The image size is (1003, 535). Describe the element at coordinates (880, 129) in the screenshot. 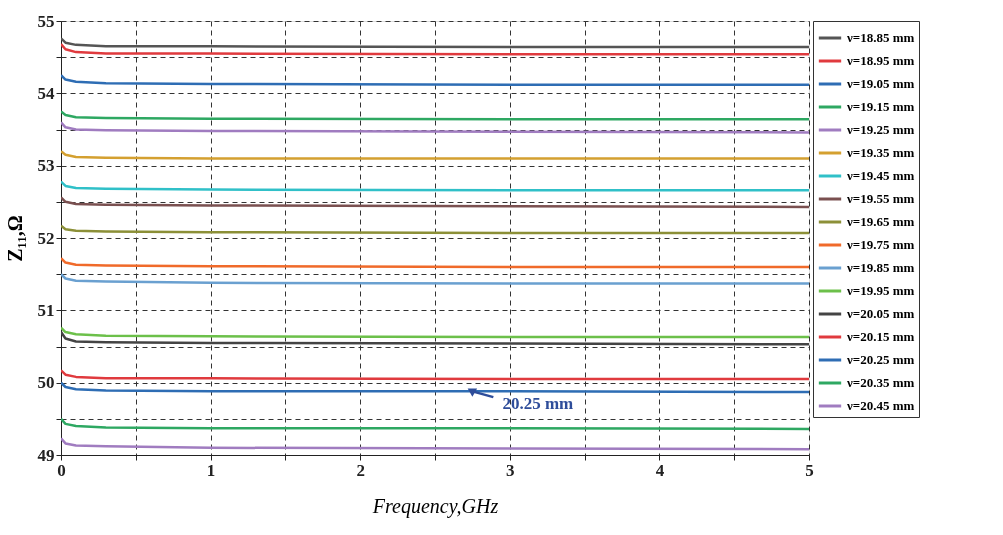

I see `legend-label: ν=19.25 mm` at that location.